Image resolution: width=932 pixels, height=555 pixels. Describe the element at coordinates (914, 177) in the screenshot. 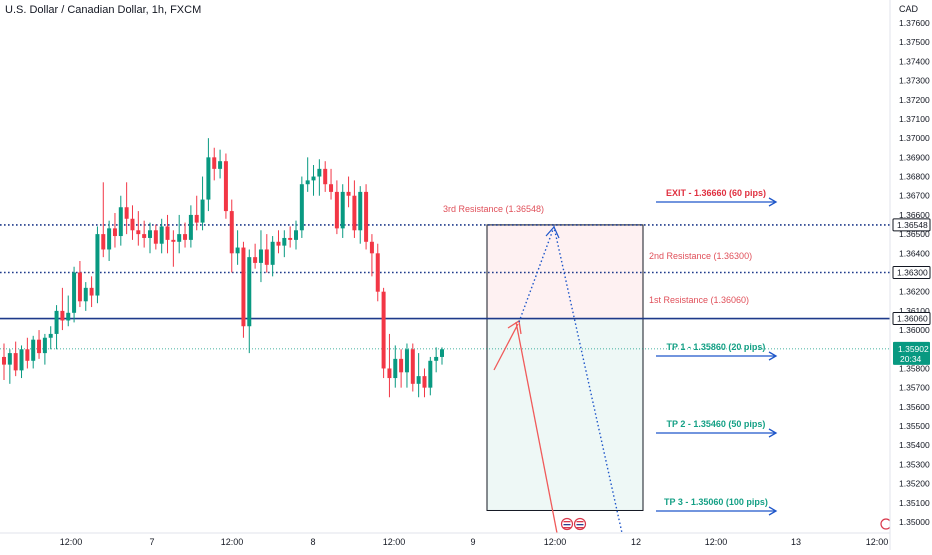

I see `y-tick-label: 1.36800` at that location.